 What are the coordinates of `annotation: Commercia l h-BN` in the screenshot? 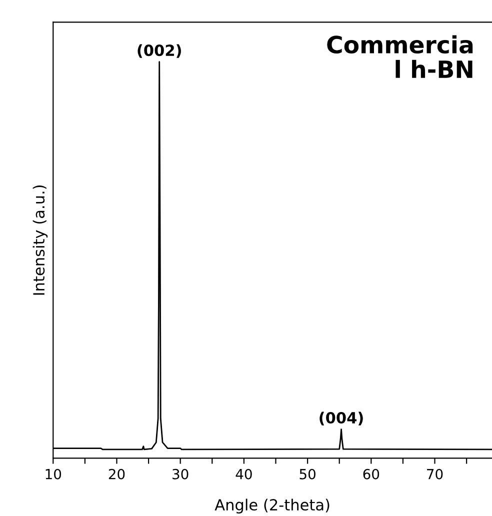 It's located at (400, 56).